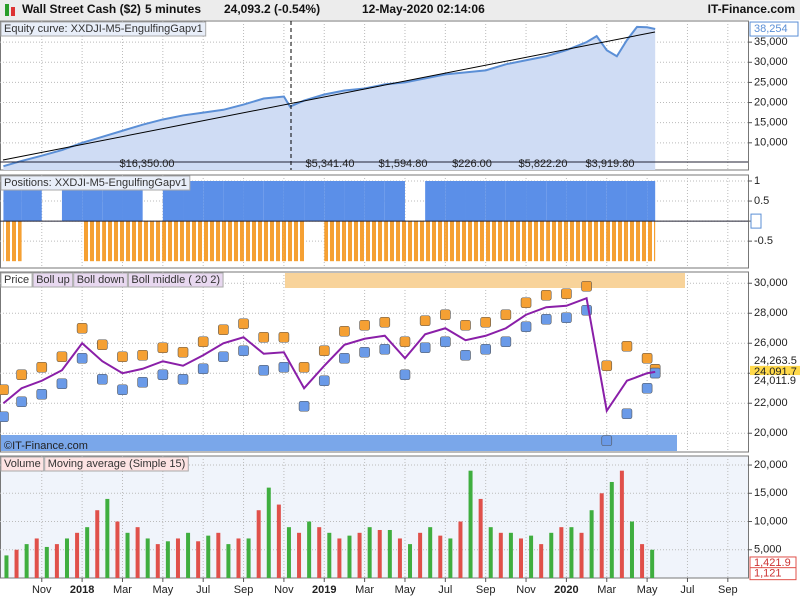 The height and width of the screenshot is (605, 800). I want to click on y-tick-label: 15,000, so click(771, 123).